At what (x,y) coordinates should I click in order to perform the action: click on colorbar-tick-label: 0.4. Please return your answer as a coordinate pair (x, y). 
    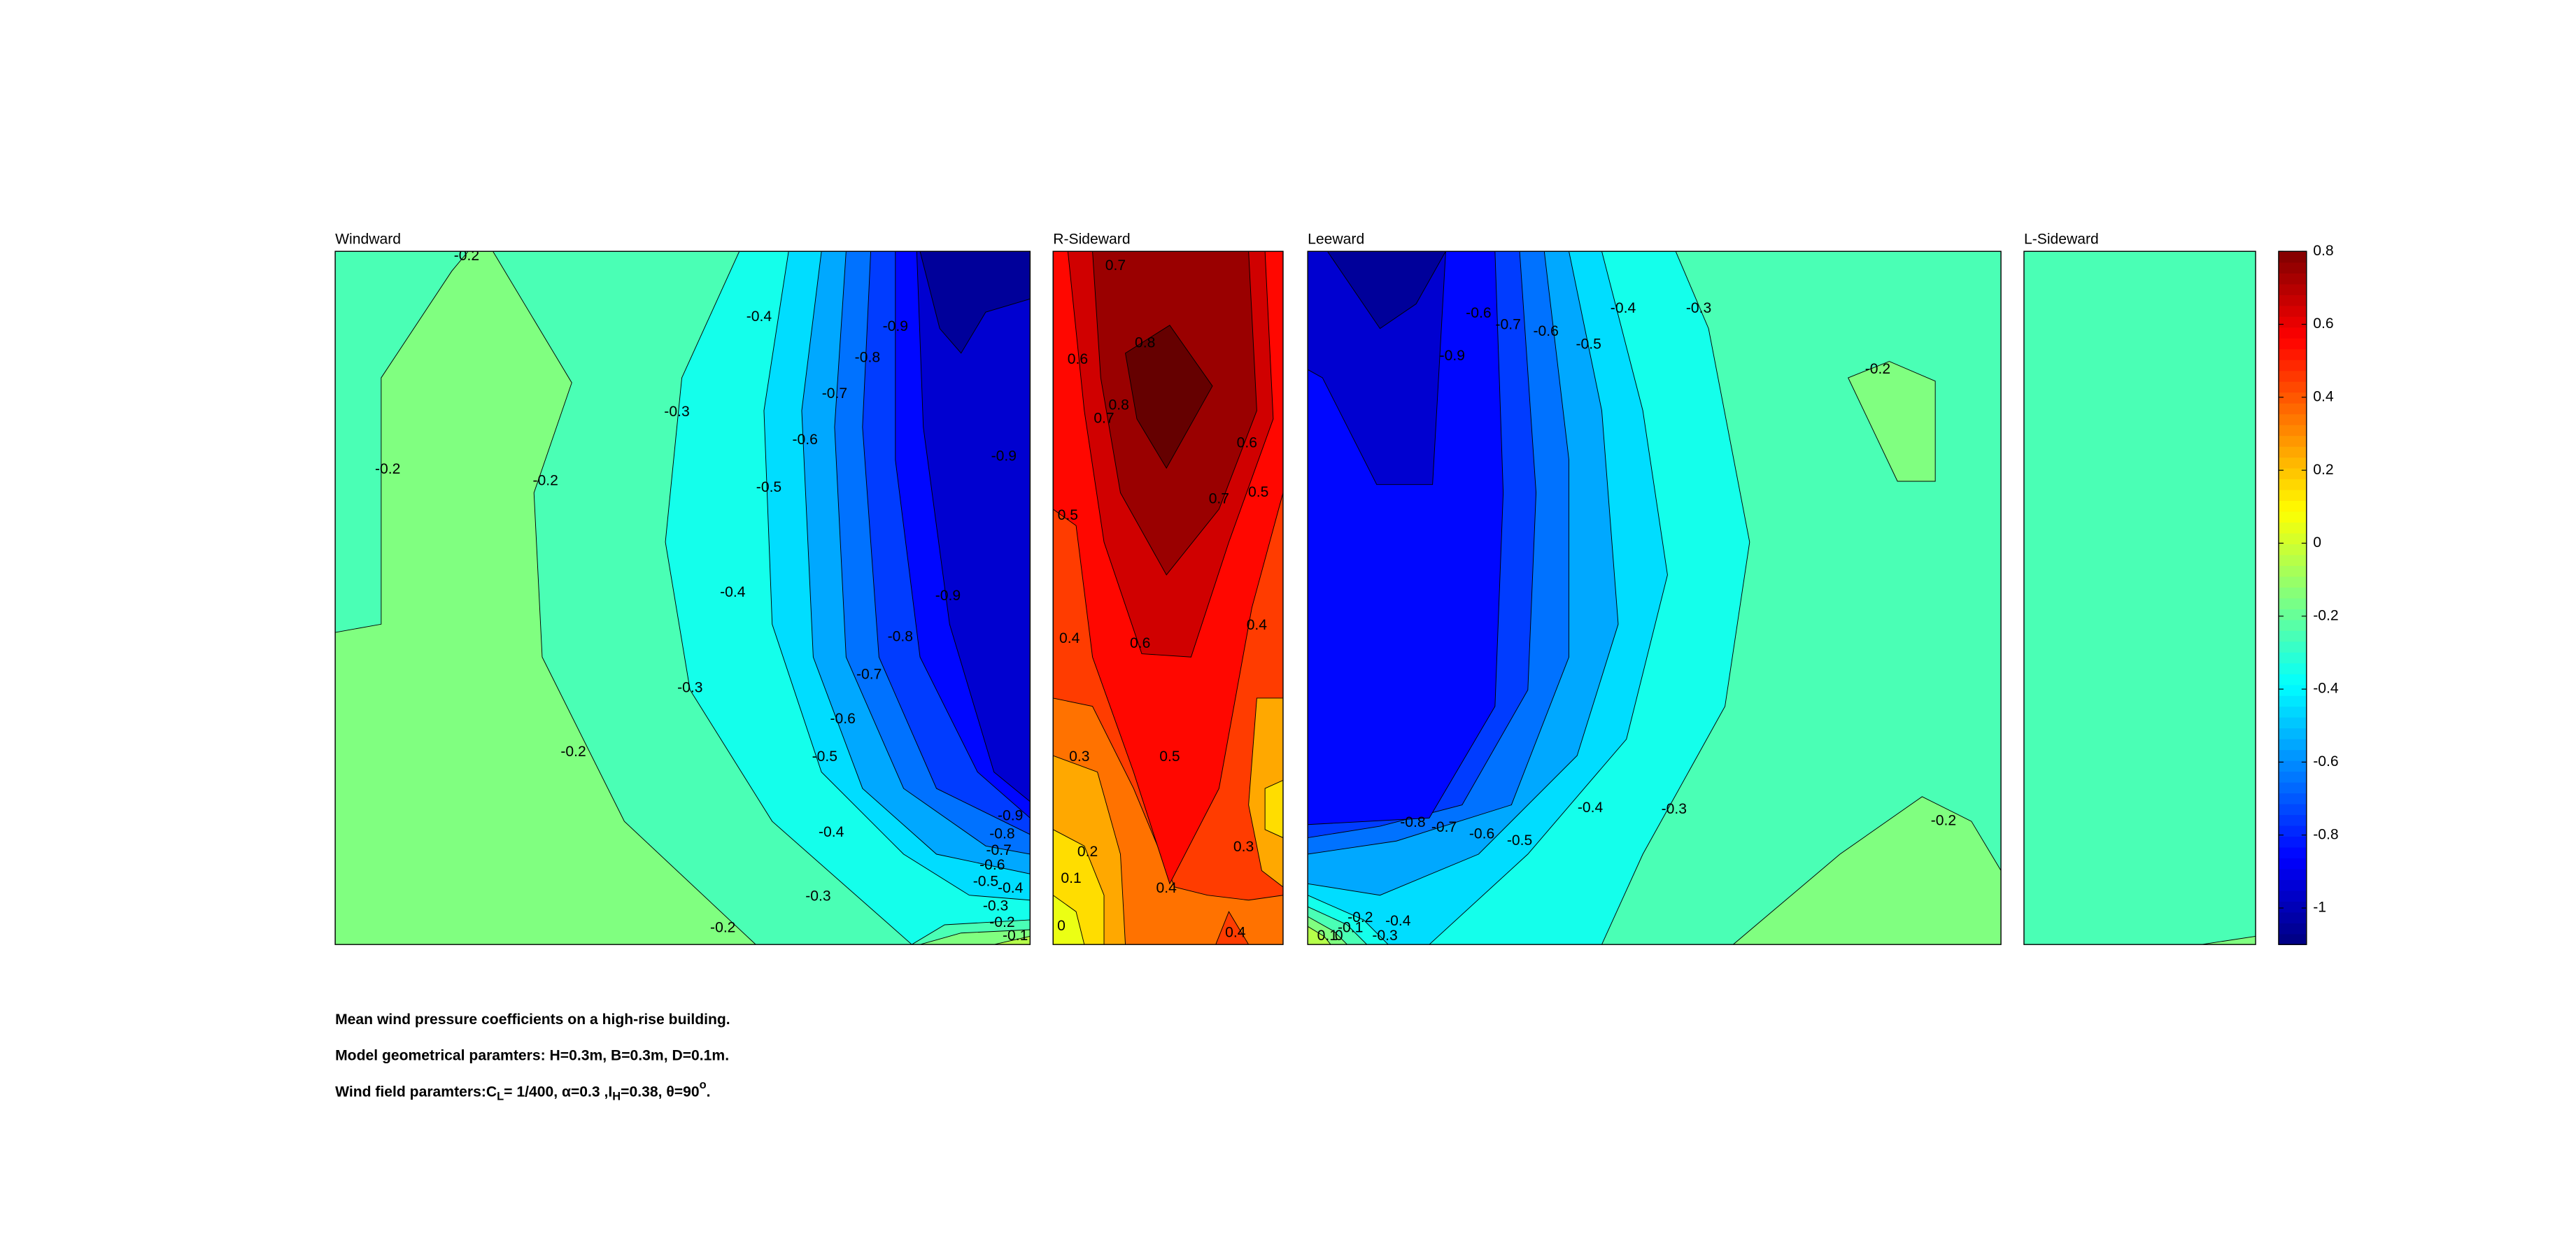
    Looking at the image, I should click on (2323, 396).